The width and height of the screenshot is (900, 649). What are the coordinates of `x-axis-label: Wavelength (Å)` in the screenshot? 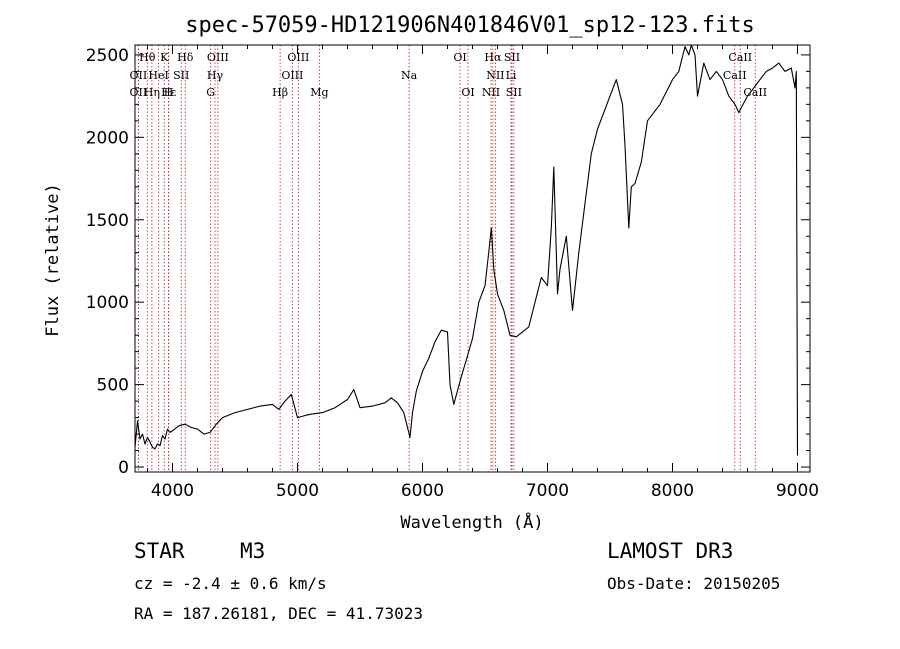 It's located at (471, 522).